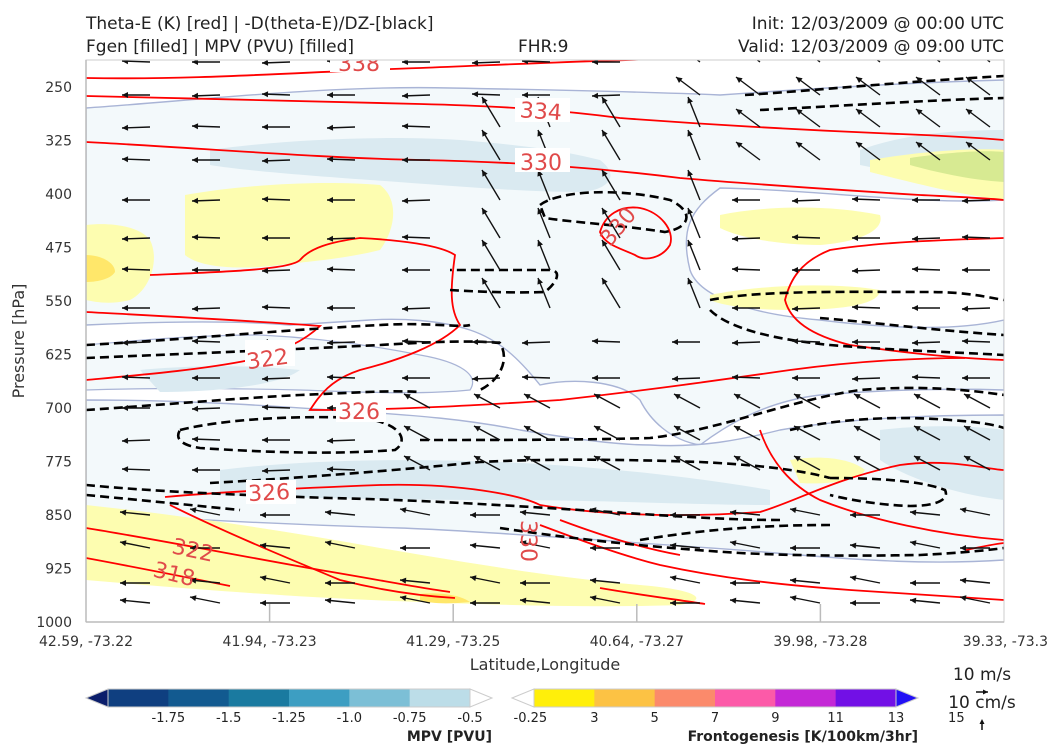  I want to click on colorbar-tick-label: -1.25, so click(289, 718).